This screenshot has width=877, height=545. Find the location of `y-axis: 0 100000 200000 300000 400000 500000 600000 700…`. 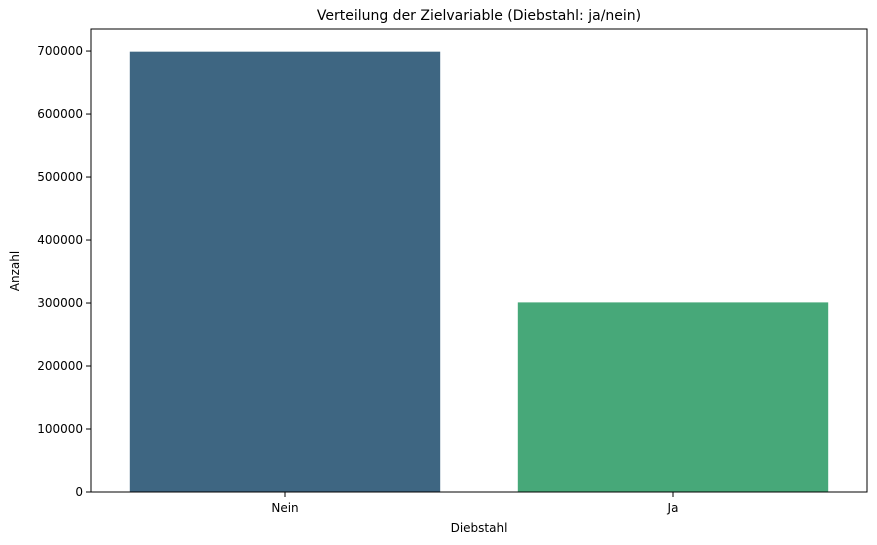

y-axis: 0 100000 200000 300000 400000 500000 600000 700… is located at coordinates (64, 271).